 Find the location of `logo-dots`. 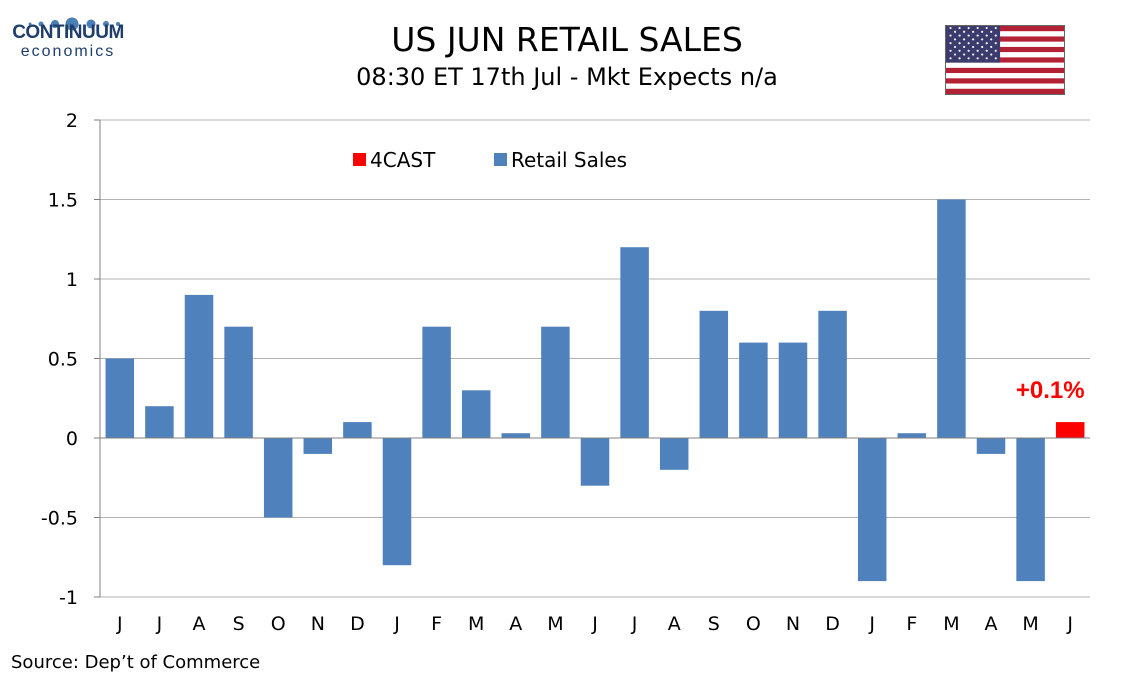

logo-dots is located at coordinates (74, 24).